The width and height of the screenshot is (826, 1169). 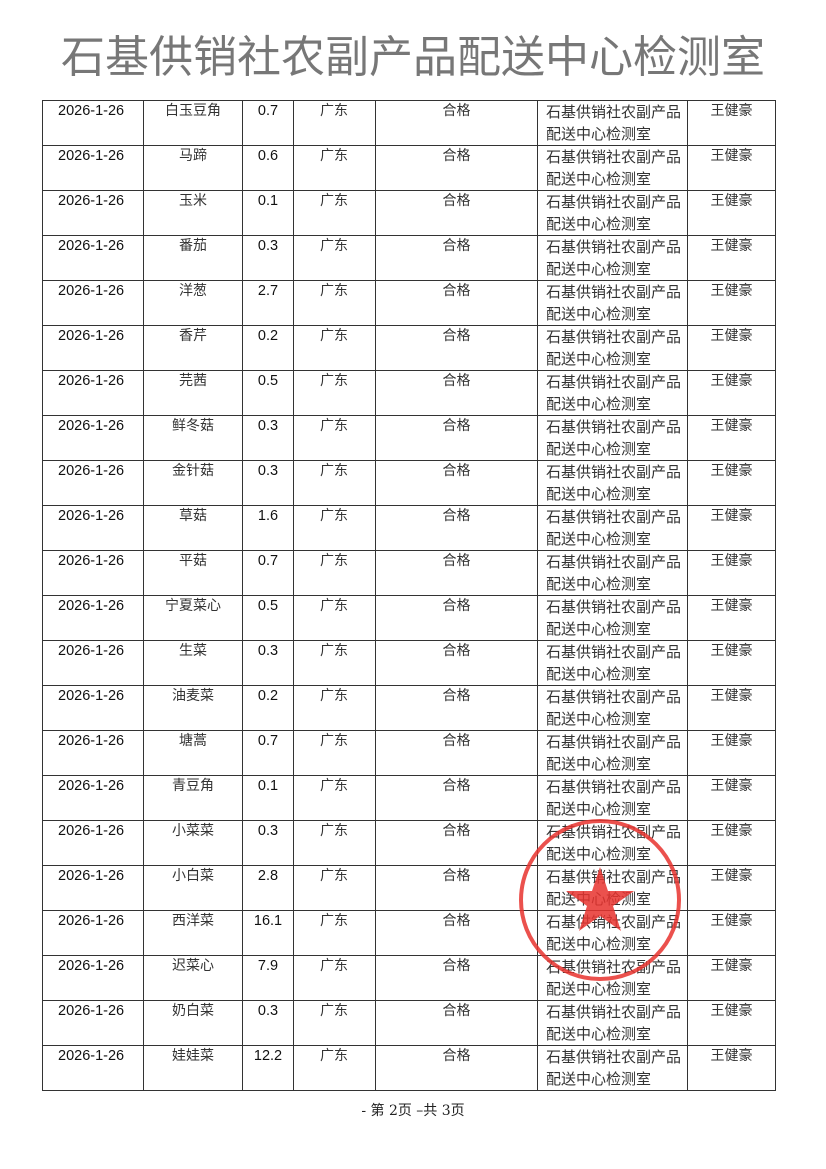 What do you see at coordinates (193, 888) in the screenshot?
I see `item-cell: 小白菜` at bounding box center [193, 888].